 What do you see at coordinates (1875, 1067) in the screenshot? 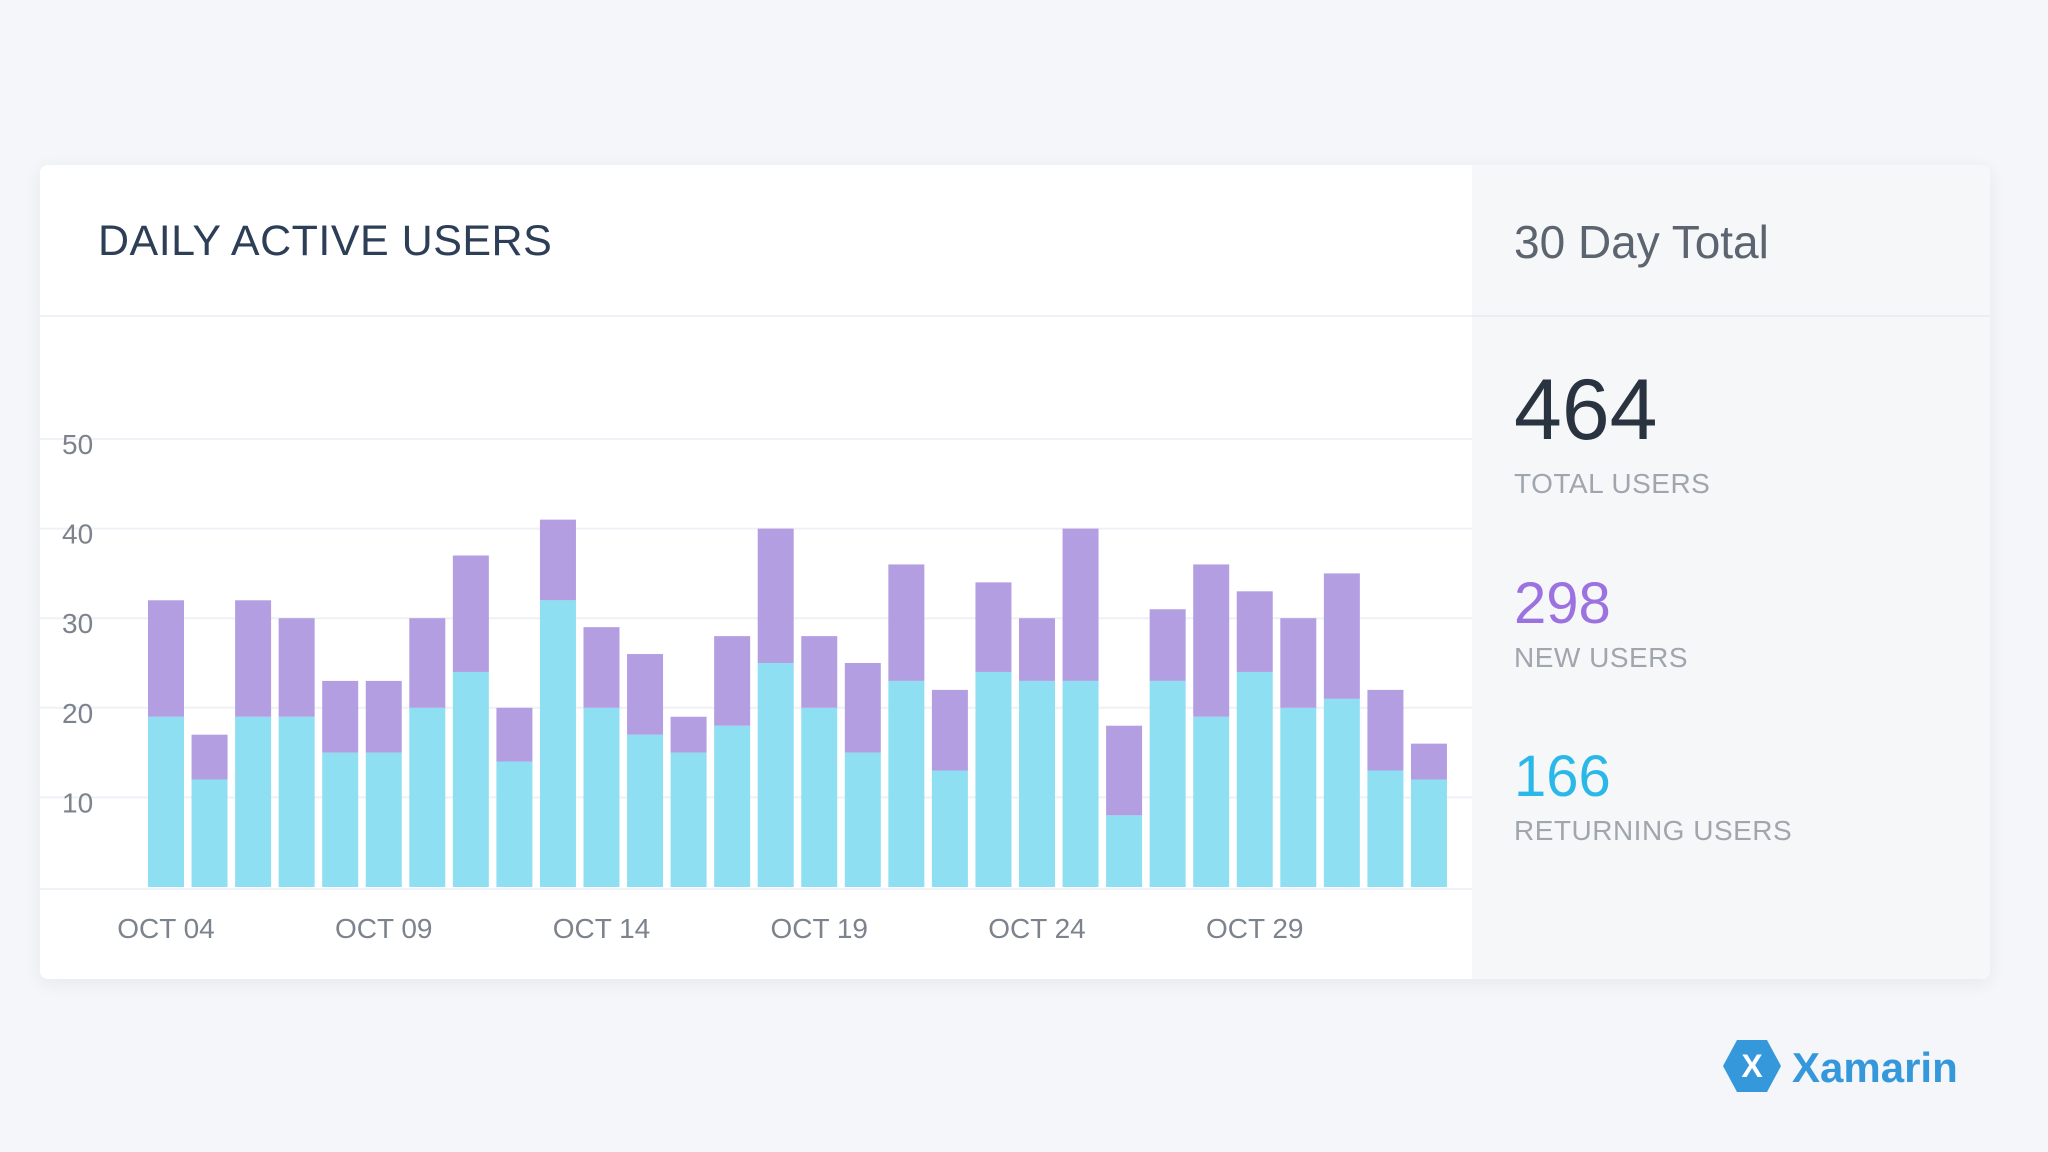
I see `brand-name: Xamarin` at bounding box center [1875, 1067].